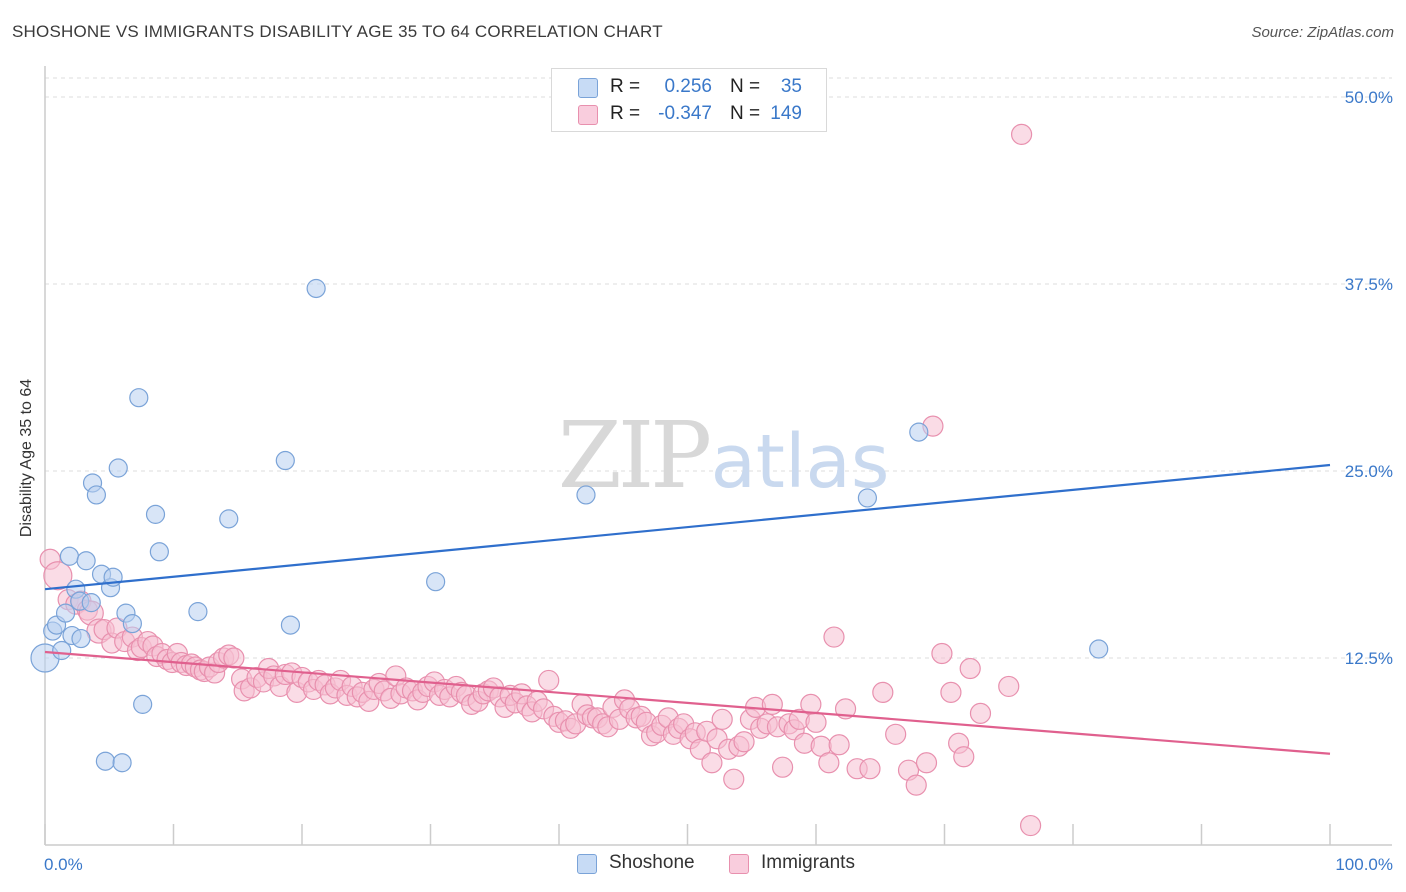 The image size is (1406, 892). Describe the element at coordinates (739, 864) in the screenshot. I see `bottom-legend-swatch-immigrants` at that location.